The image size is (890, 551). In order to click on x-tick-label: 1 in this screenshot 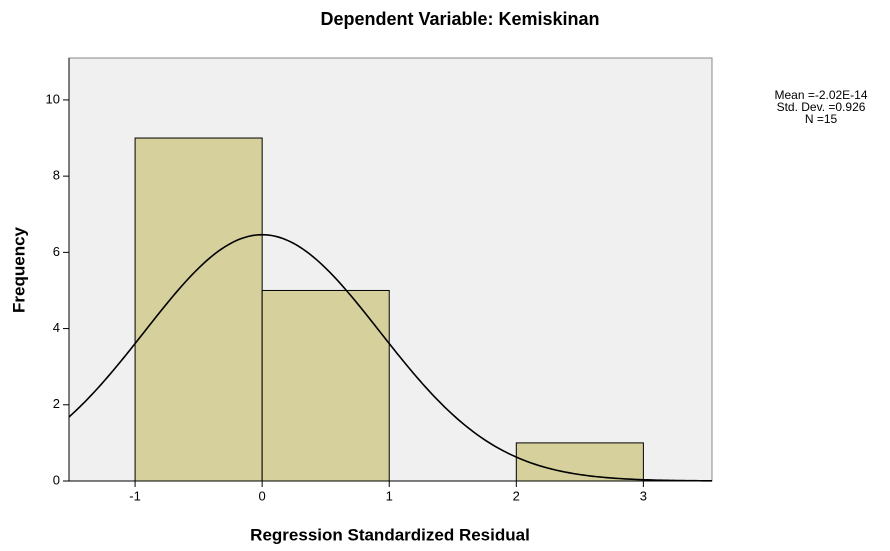, I will do `click(389, 495)`.